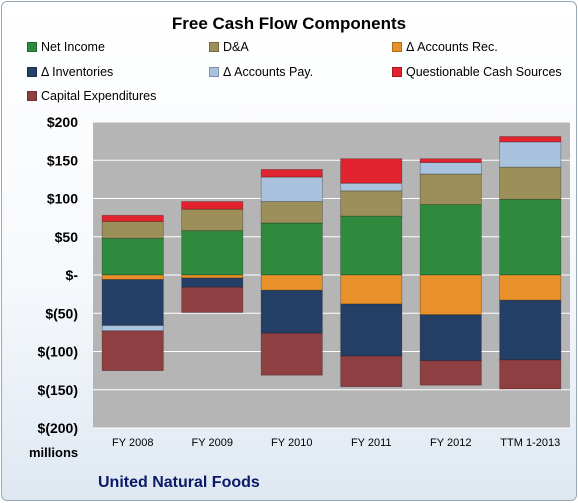  I want to click on y-tick-label: $50, so click(67, 237).